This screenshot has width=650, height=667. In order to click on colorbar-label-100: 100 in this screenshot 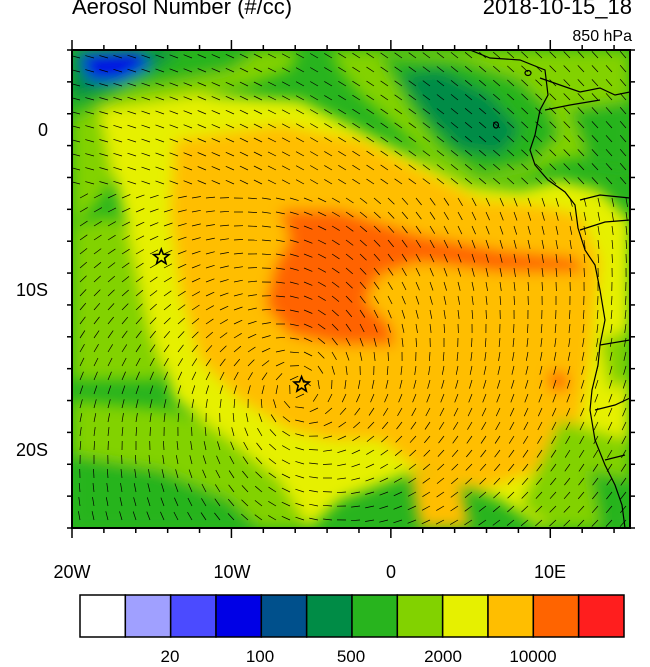, I will do `click(260, 656)`.